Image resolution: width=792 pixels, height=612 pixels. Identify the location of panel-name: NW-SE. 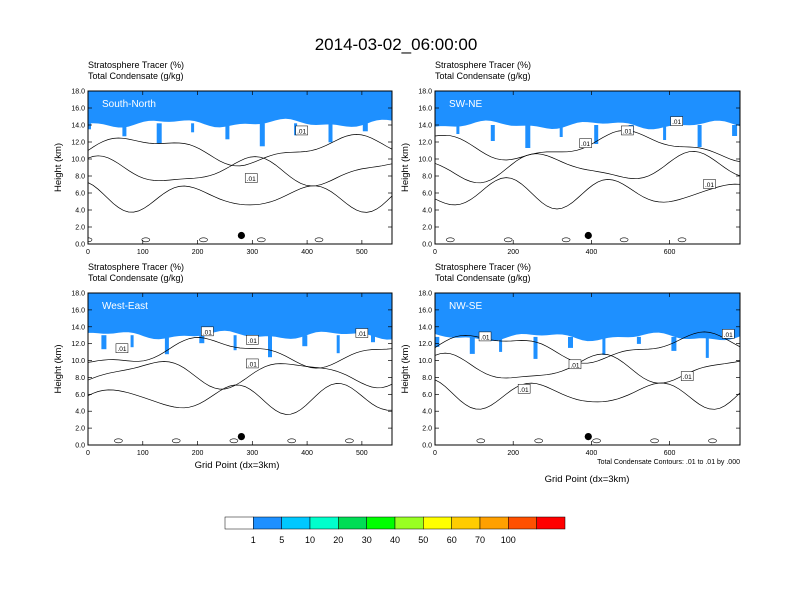
(465, 306).